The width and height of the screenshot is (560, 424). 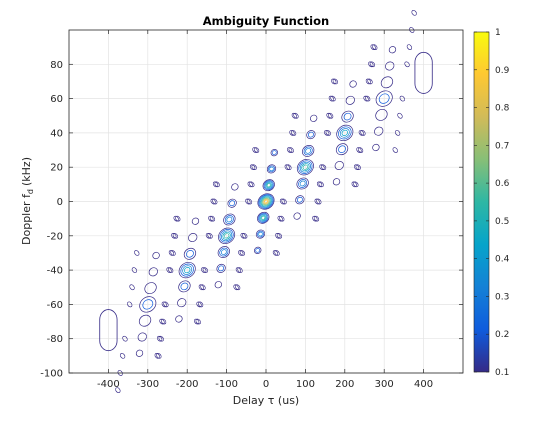 What do you see at coordinates (26, 171) in the screenshot?
I see `y-axis-label-unit: (kHz)` at bounding box center [26, 171].